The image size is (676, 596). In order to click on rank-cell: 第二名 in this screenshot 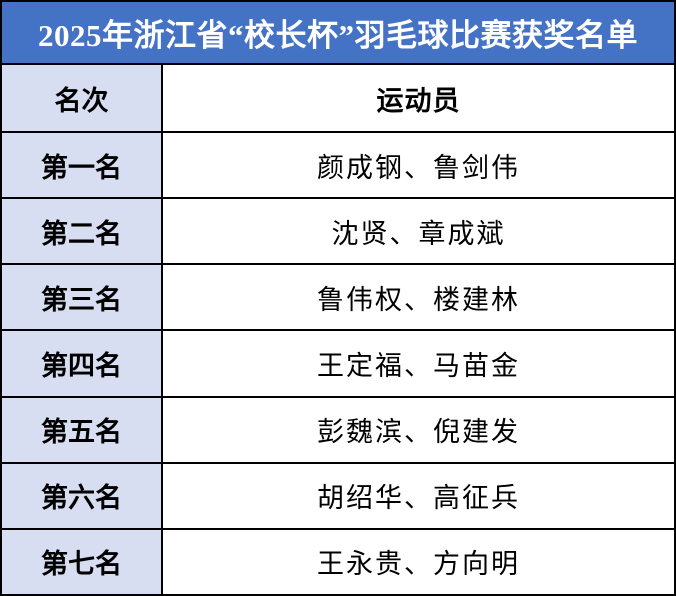, I will do `click(82, 231)`.